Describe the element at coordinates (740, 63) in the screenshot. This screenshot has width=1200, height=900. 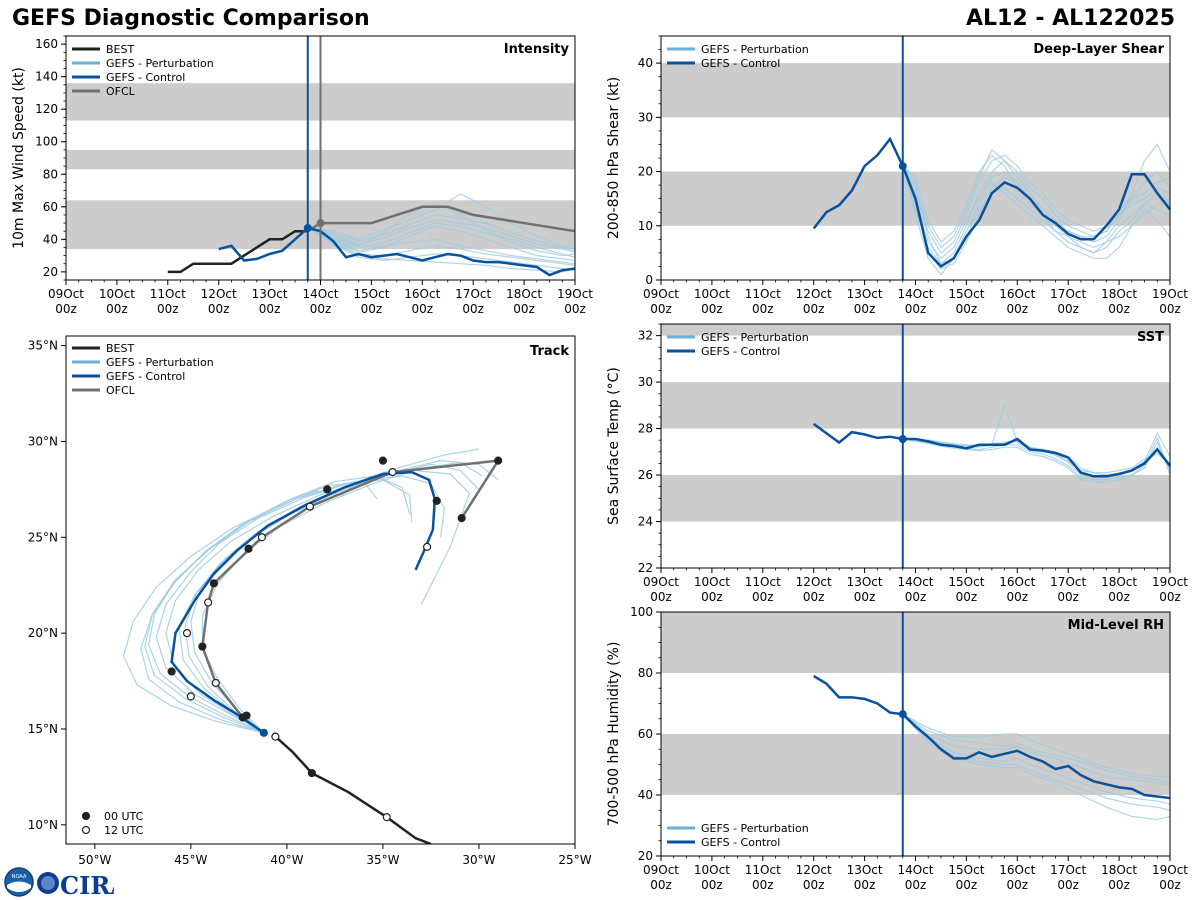
I see `shear-legend-label-1: GEFS - Control` at that location.